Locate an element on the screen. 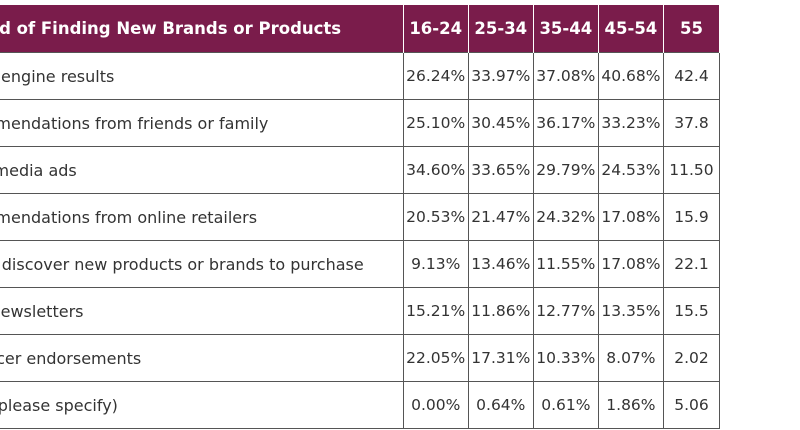 The height and width of the screenshot is (430, 800). method-cell: Influencer endorsements is located at coordinates (202, 358).